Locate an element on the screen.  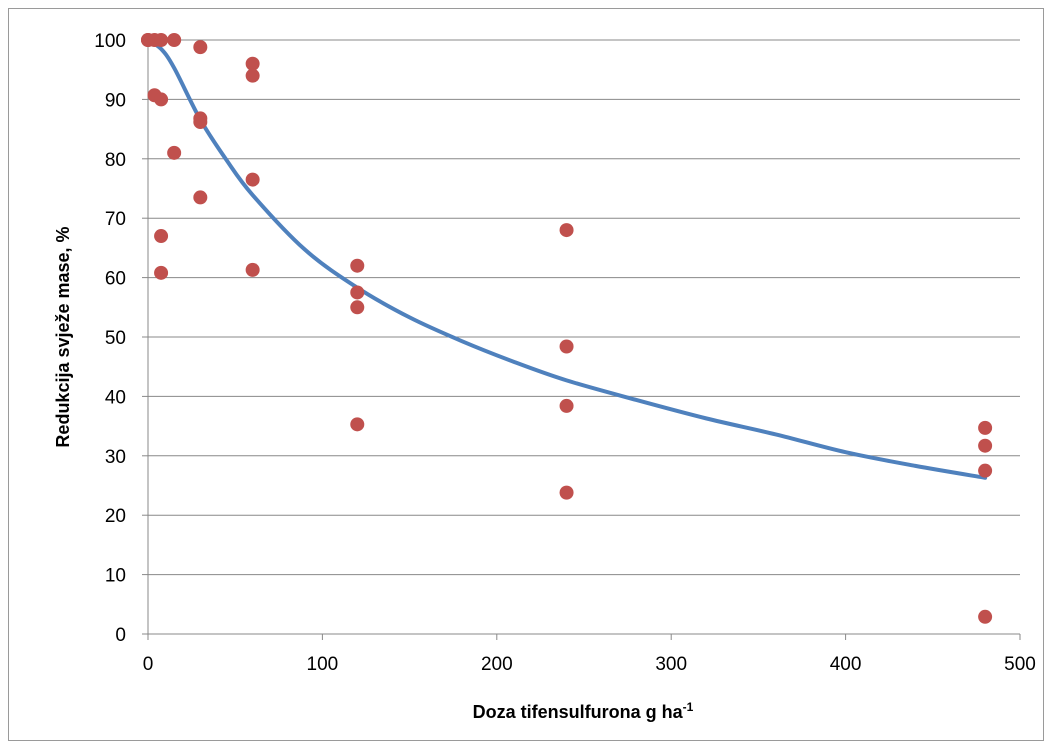
x-axis-title: Doza tifensulfurona g ha-1 is located at coordinates (583, 711).